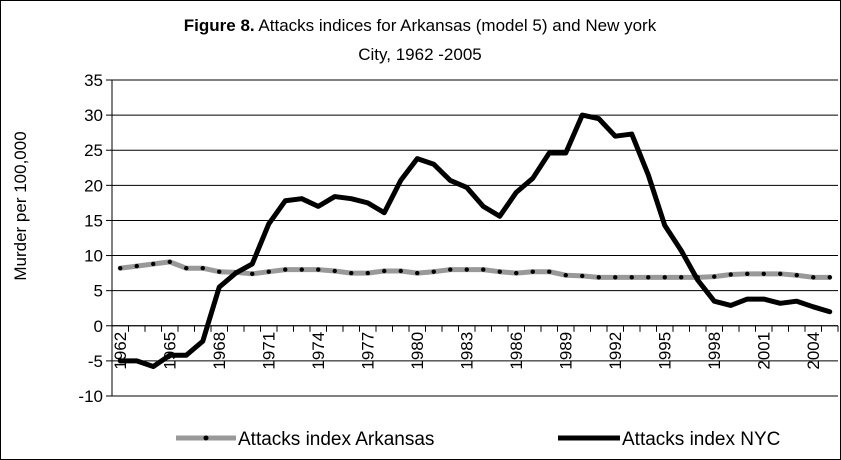 The image size is (841, 460). What do you see at coordinates (336, 439) in the screenshot?
I see `legend-label-arkansas: Attacks index Arkansas` at bounding box center [336, 439].